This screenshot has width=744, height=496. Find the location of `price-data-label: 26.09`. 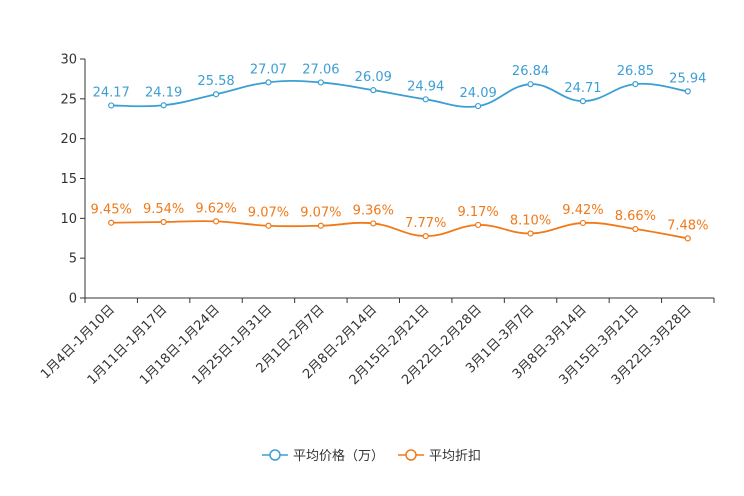

price-data-label: 26.09 is located at coordinates (373, 77).